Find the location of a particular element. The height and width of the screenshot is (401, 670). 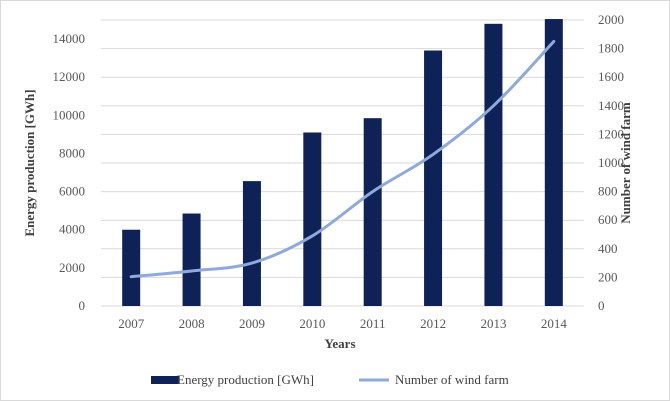

legend-label-energy: Energy production [GWh] is located at coordinates (245, 379).